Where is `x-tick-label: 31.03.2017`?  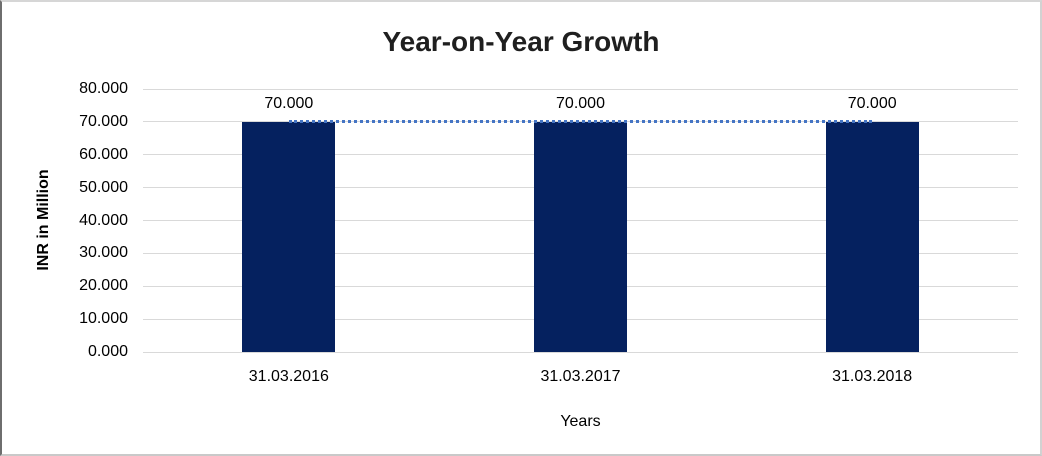
x-tick-label: 31.03.2017 is located at coordinates (580, 376).